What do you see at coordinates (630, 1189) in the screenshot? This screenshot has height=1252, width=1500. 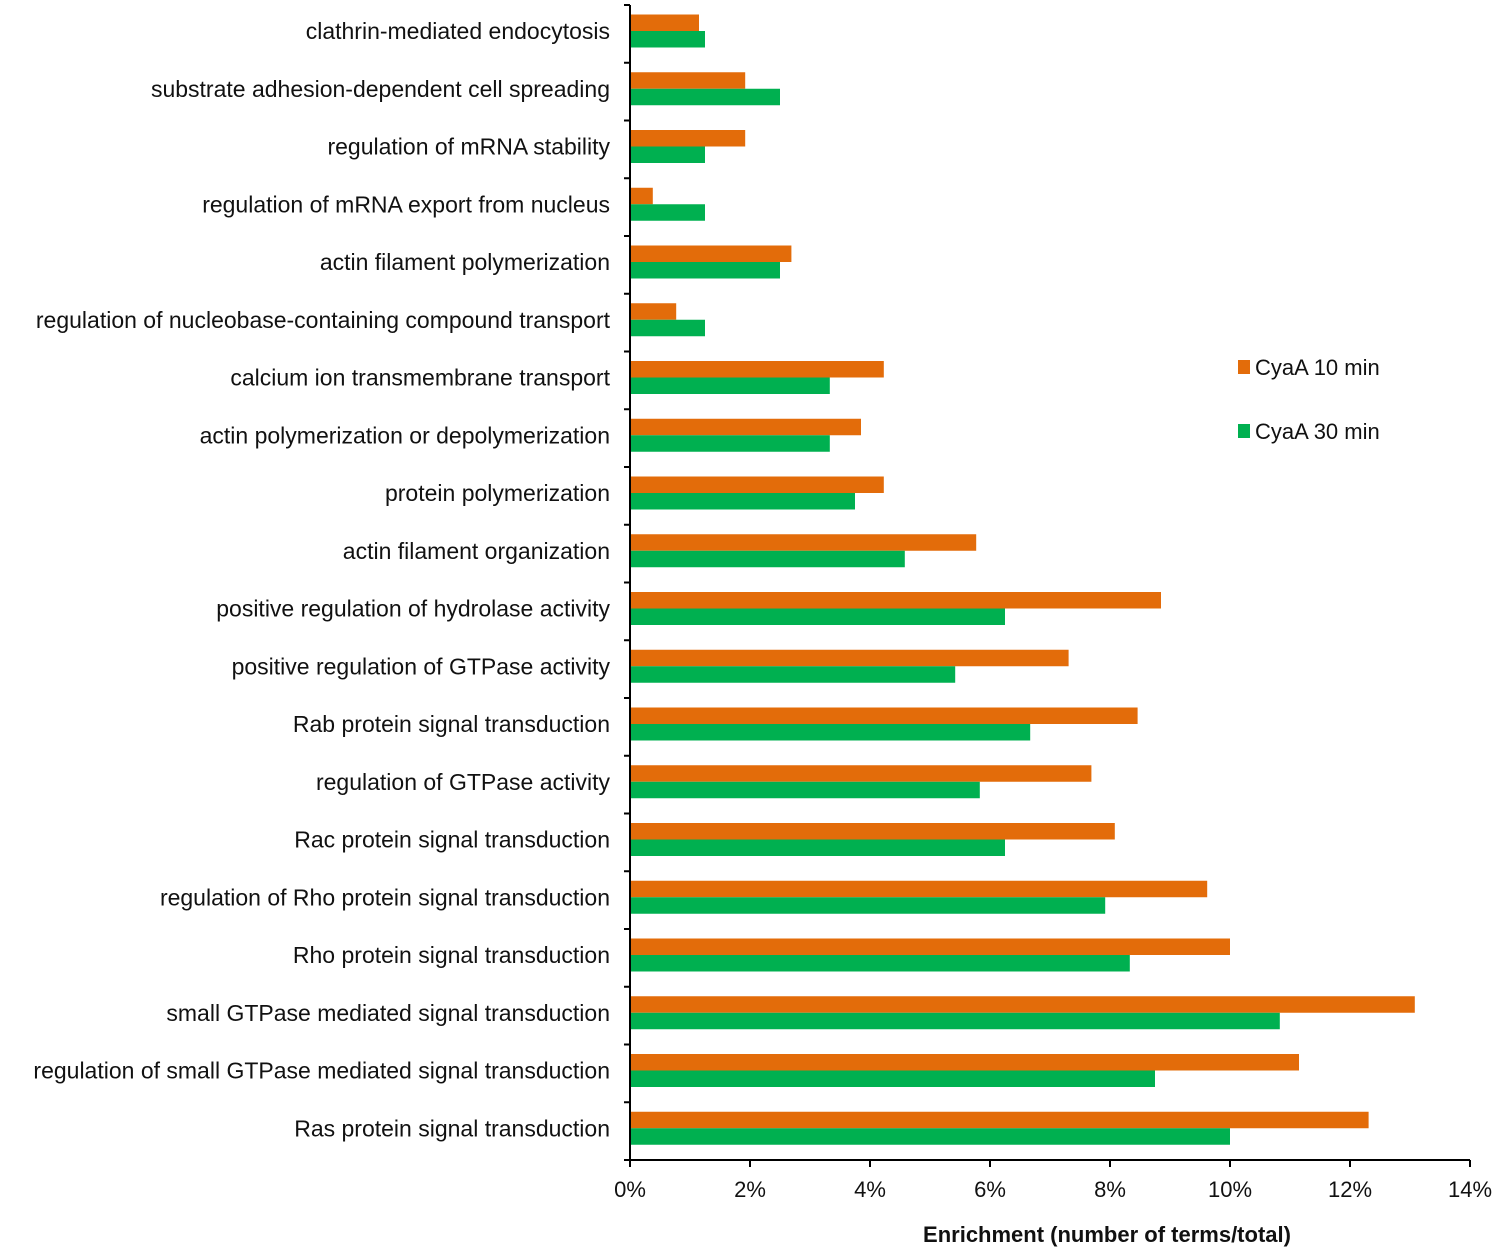 I see `x-tick-label: 0%` at bounding box center [630, 1189].